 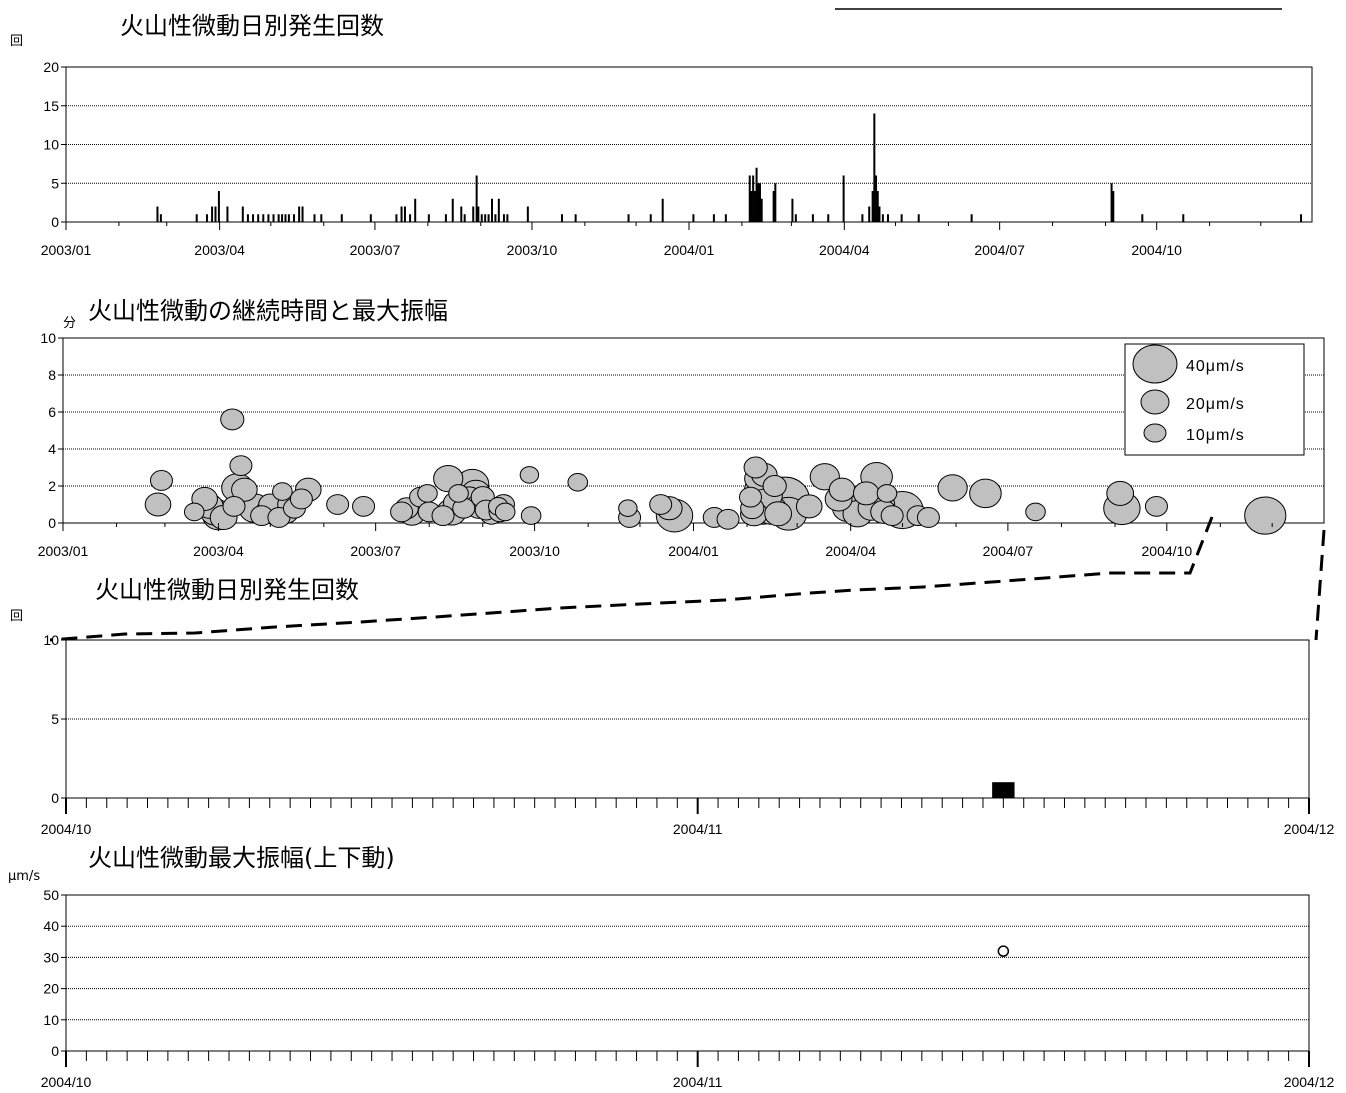 What do you see at coordinates (52, 412) in the screenshot?
I see `chart-2-y-tick-label: 6` at bounding box center [52, 412].